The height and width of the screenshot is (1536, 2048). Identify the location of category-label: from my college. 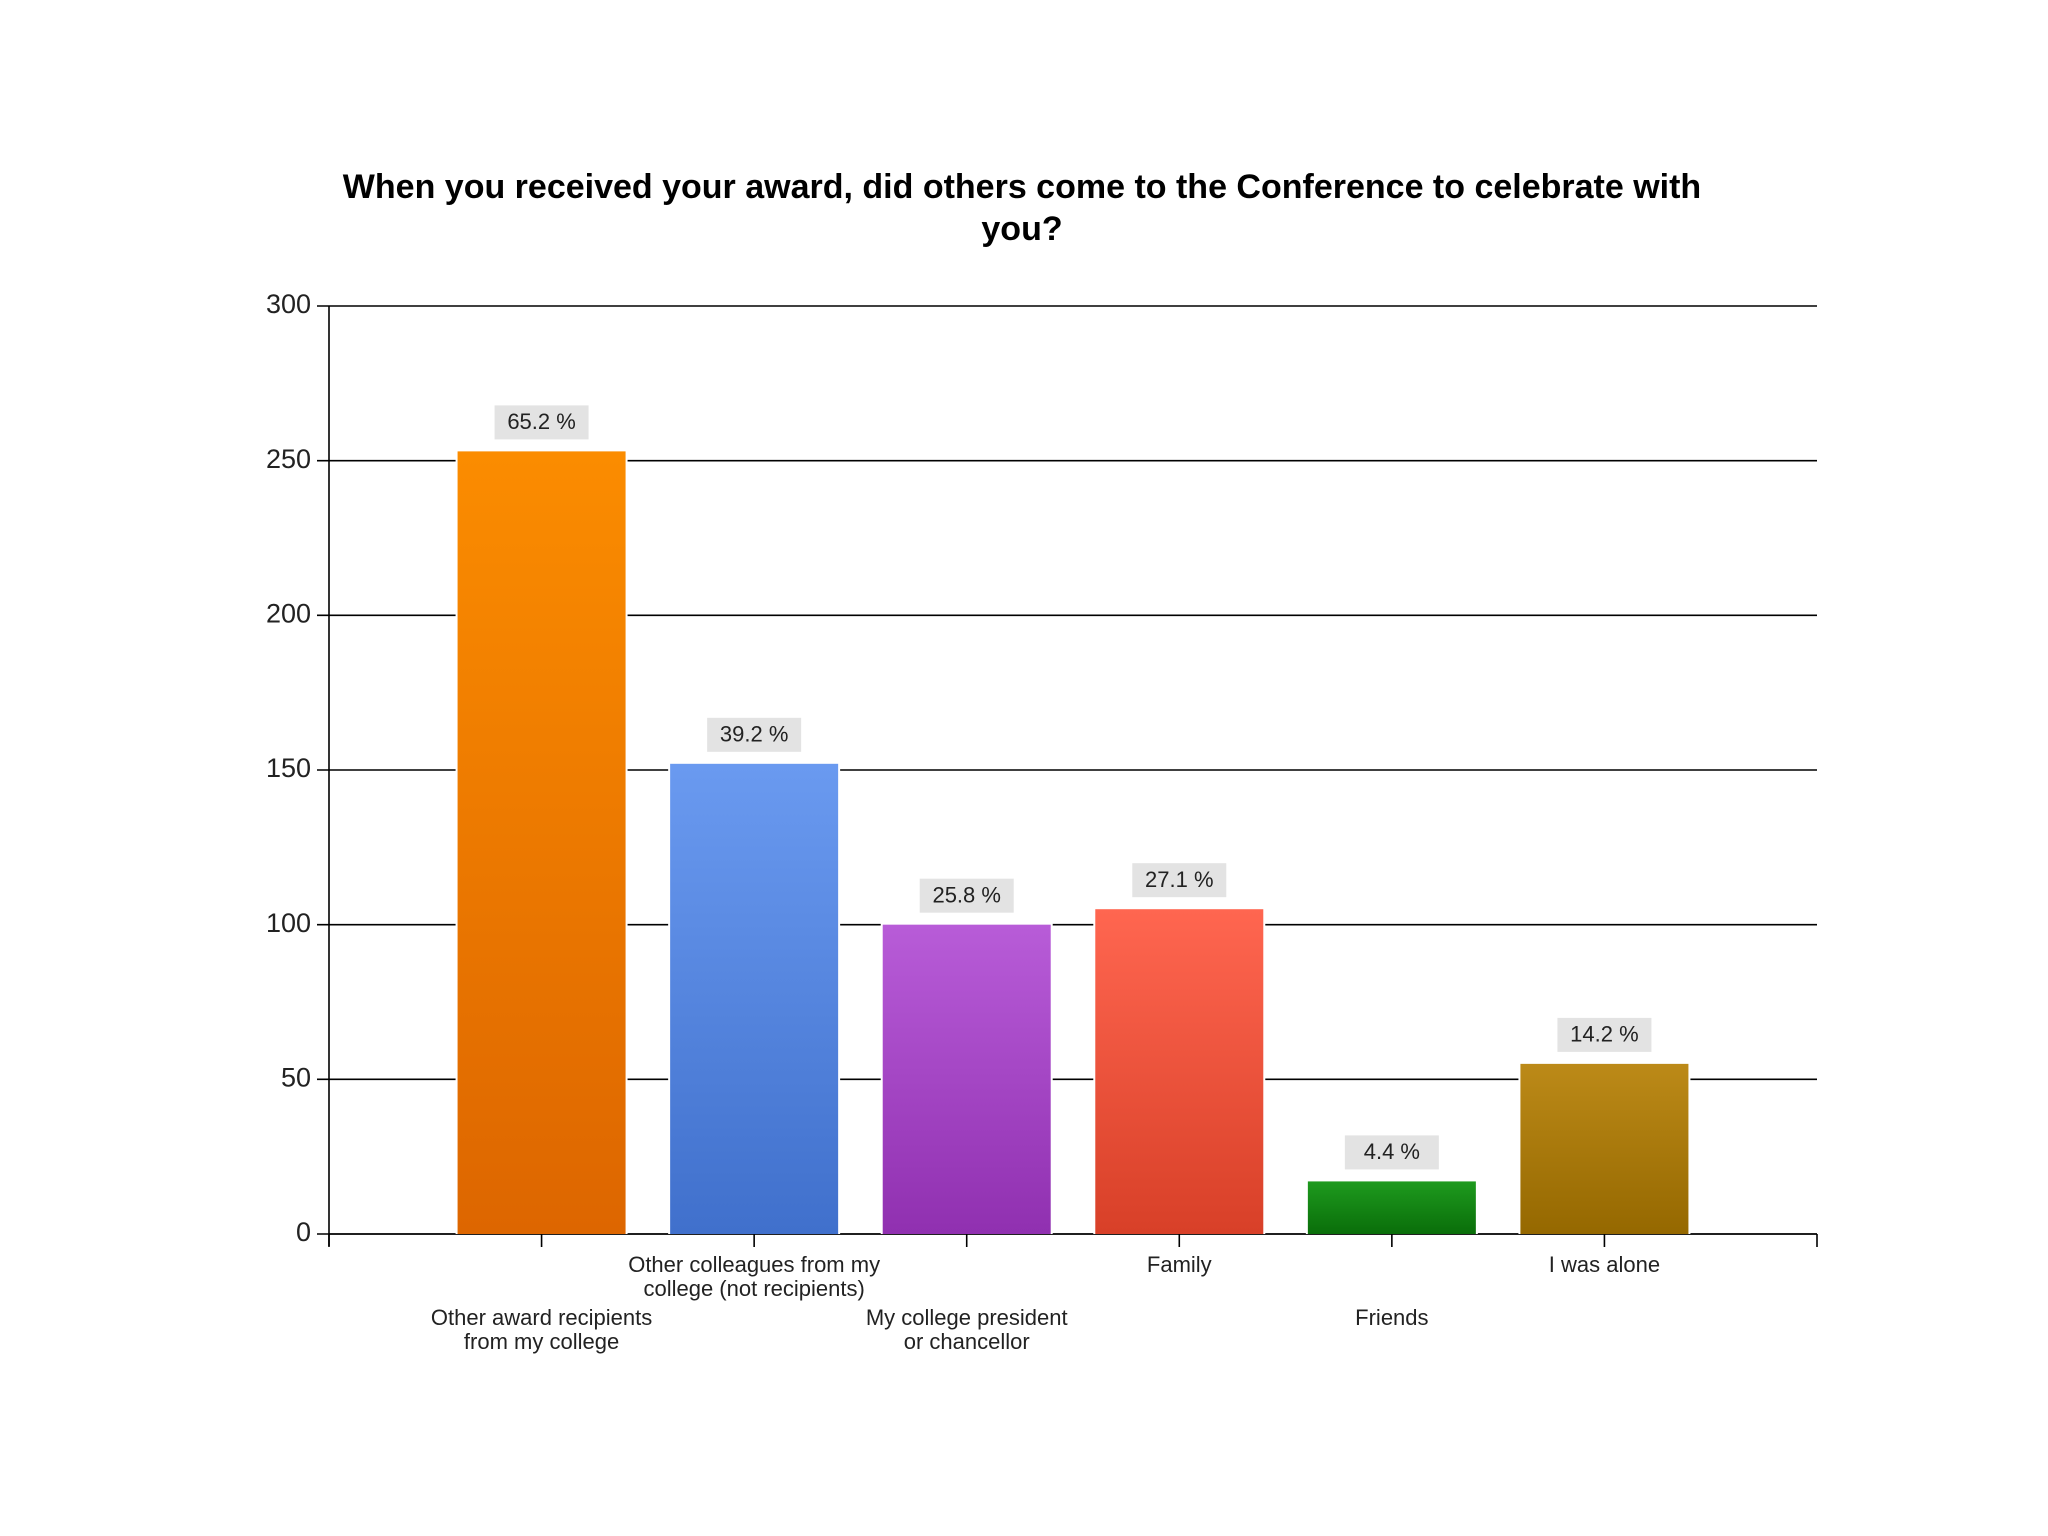
(541, 1341).